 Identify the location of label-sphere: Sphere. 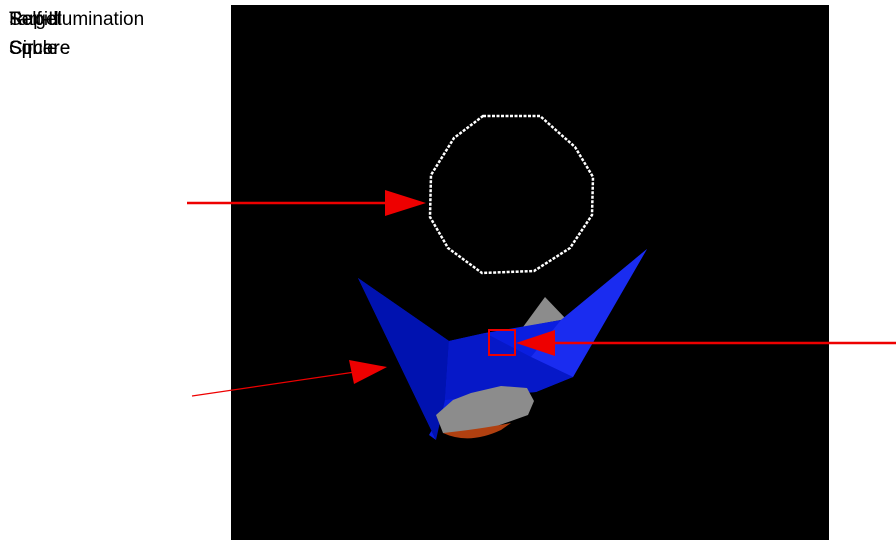
(40, 48).